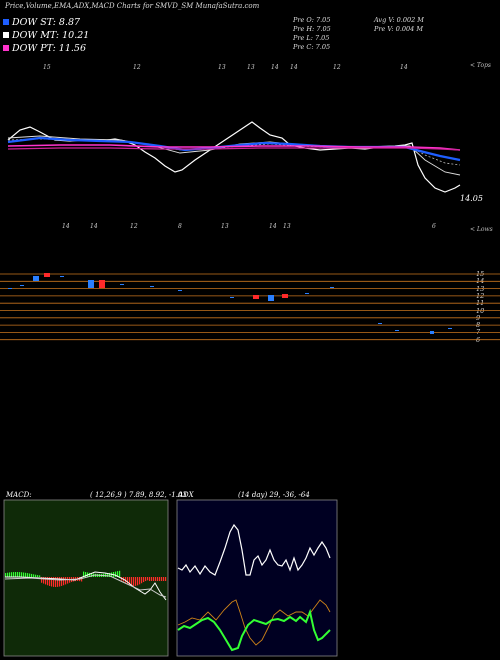 The image size is (500, 660). Describe the element at coordinates (399, 20) in the screenshot. I see `avg-volume: Avg V: 0.002 M` at that location.